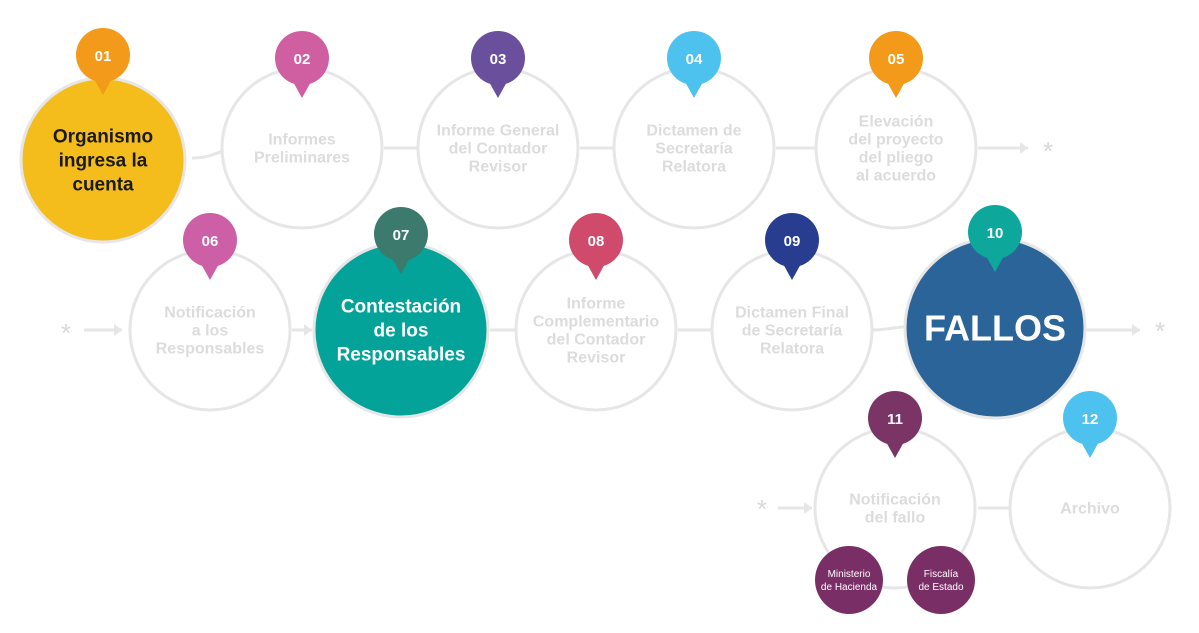 This screenshot has height=633, width=1199. I want to click on step-label-line: Secretaría, so click(693, 149).